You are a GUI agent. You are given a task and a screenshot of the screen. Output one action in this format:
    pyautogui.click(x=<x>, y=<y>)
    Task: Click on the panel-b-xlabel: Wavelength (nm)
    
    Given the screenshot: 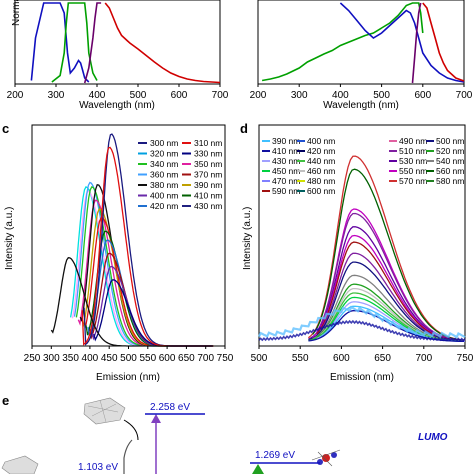 What is the action you would take?
    pyautogui.click(x=361, y=105)
    